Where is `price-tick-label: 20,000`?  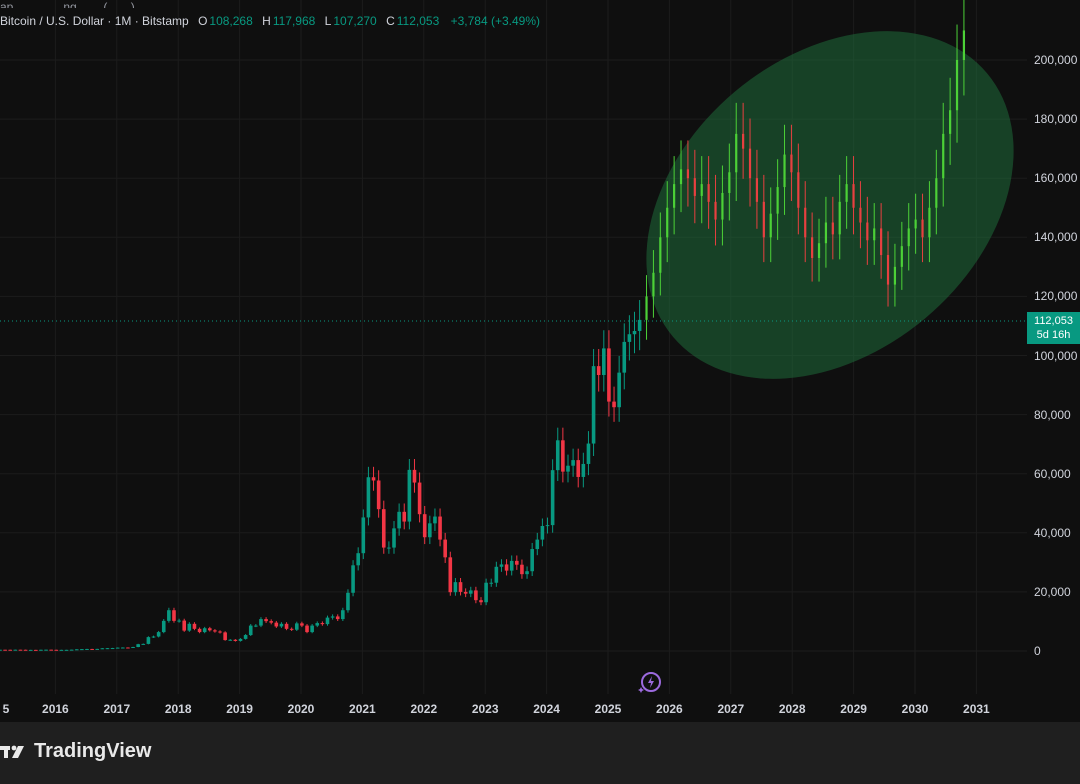 price-tick-label: 20,000 is located at coordinates (1052, 591).